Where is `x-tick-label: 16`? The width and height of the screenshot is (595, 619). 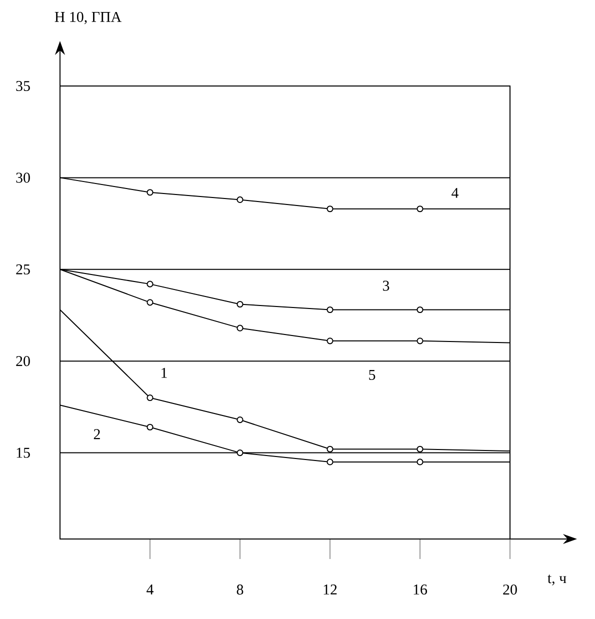 x-tick-label: 16 is located at coordinates (421, 589).